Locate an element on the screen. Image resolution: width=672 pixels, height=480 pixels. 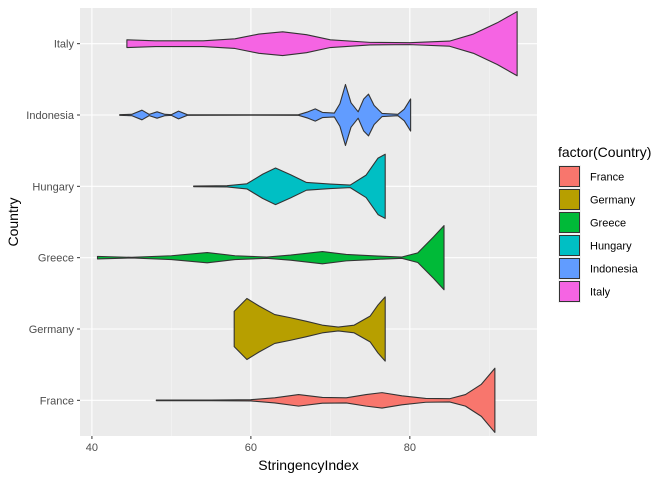
legend-swatch-germany is located at coordinates (569, 199).